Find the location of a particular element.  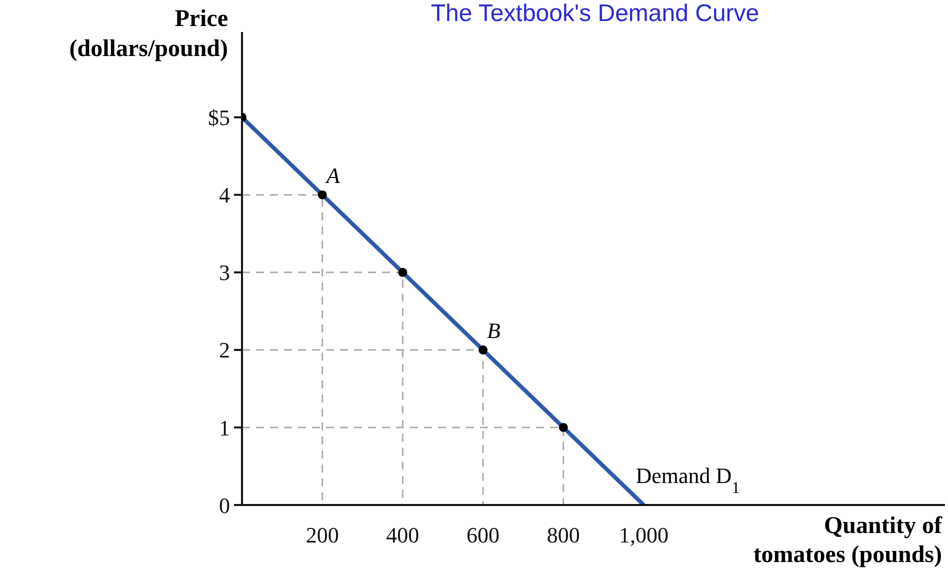

series-label: Demand D$_{1}$ is located at coordinates (688, 479).